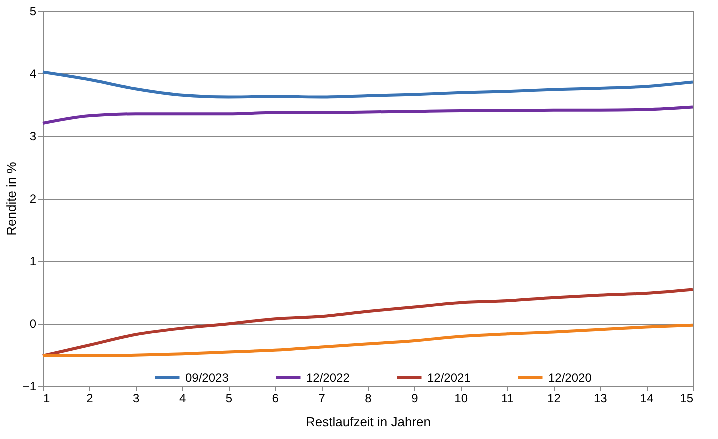 This screenshot has height=439, width=718. What do you see at coordinates (11, 199) in the screenshot?
I see `y-axis-title: Rendite in %` at bounding box center [11, 199].